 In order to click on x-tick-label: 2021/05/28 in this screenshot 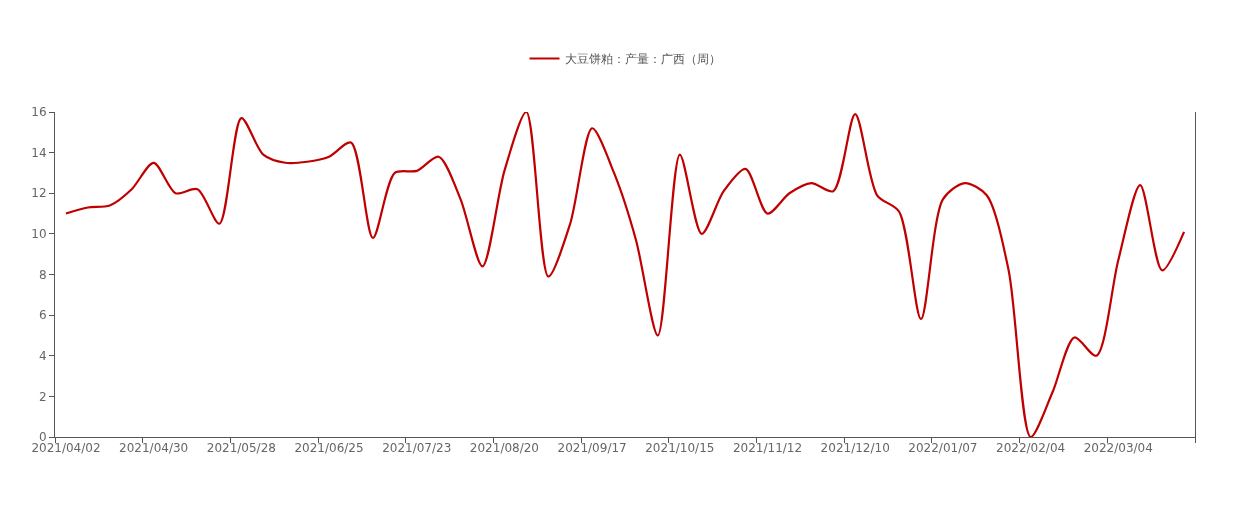, I will do `click(241, 448)`.